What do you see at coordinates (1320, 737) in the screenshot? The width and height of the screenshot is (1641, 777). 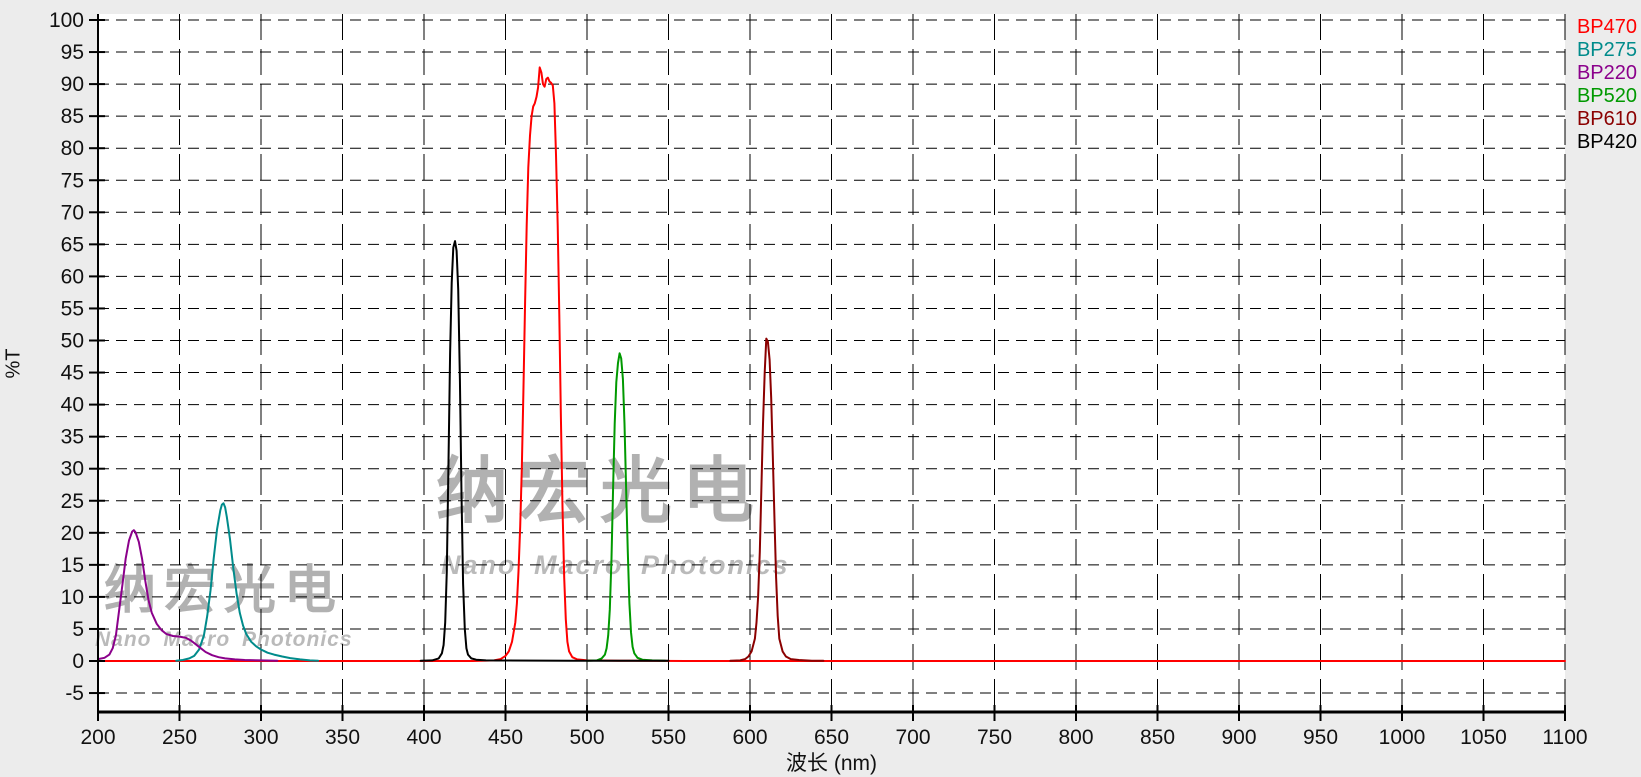 I see `x-tick-label: 950` at bounding box center [1320, 737].